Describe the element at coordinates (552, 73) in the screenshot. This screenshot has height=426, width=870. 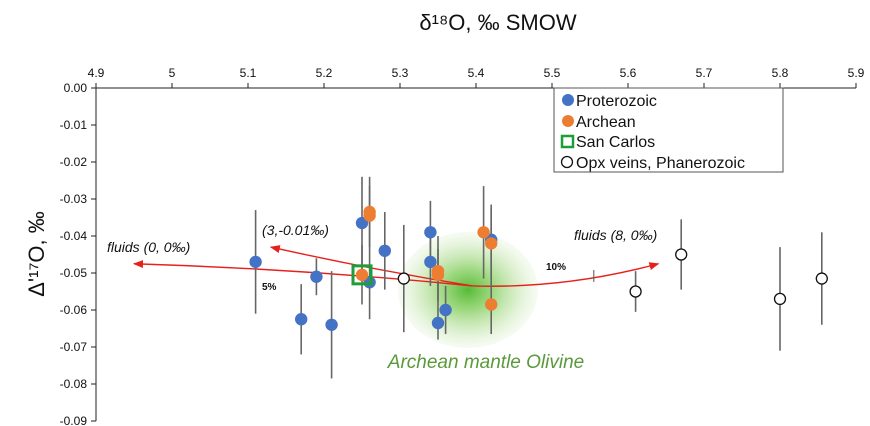
I see `x-tick-label: 5.5` at that location.